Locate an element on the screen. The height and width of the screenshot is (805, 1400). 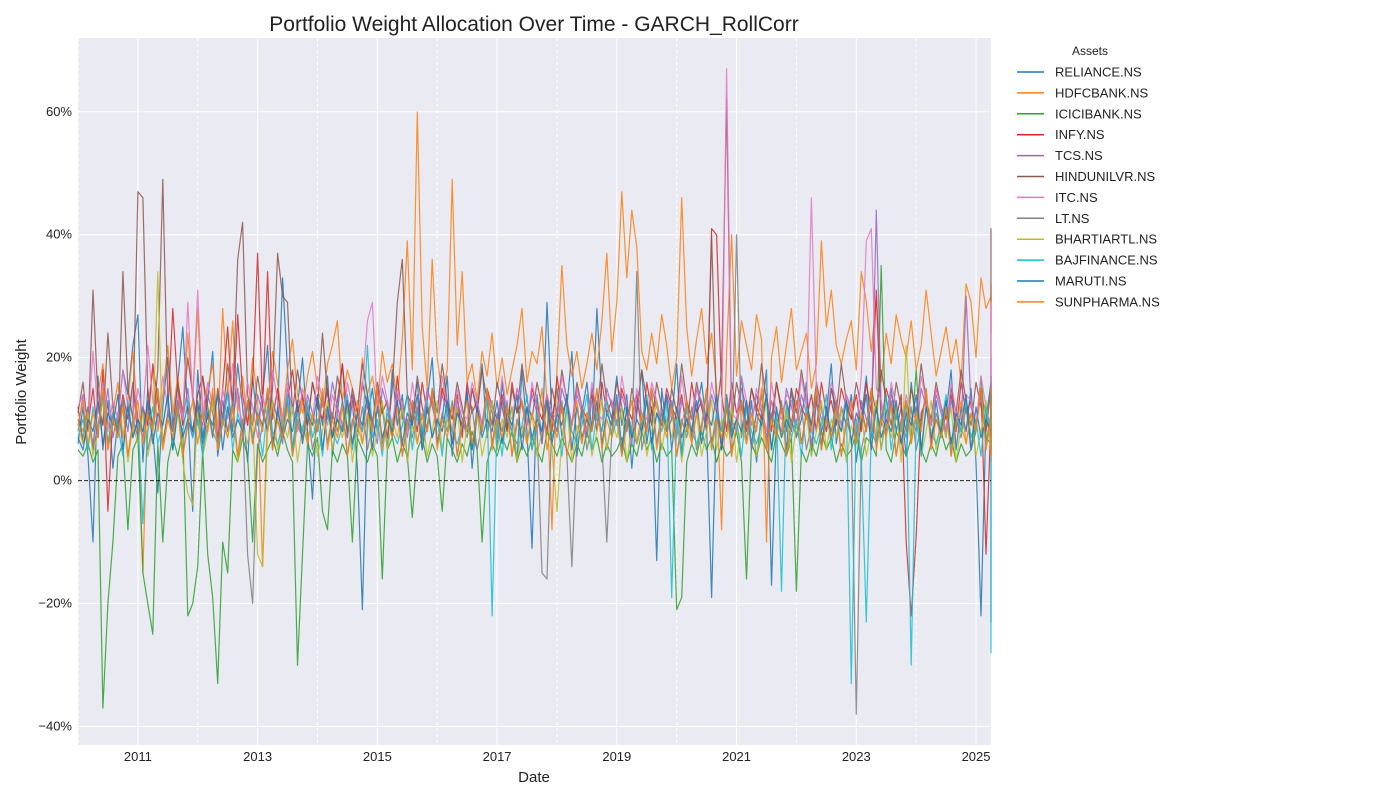
x-tick-label: 2017 is located at coordinates (497, 756).